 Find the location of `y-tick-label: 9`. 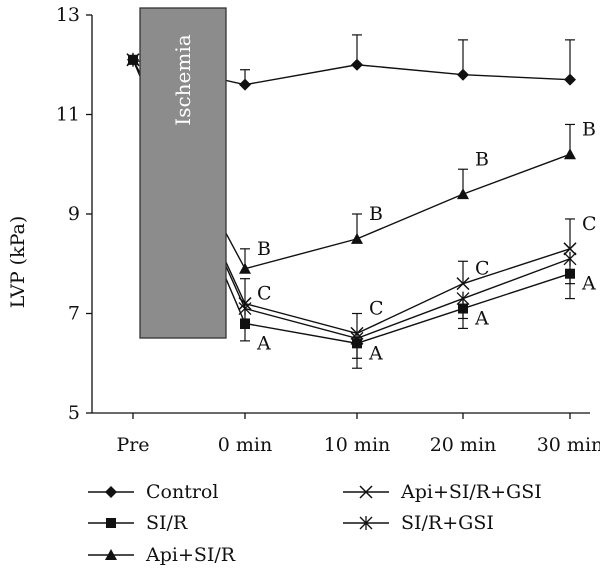

y-tick-label: 9 is located at coordinates (74, 214).